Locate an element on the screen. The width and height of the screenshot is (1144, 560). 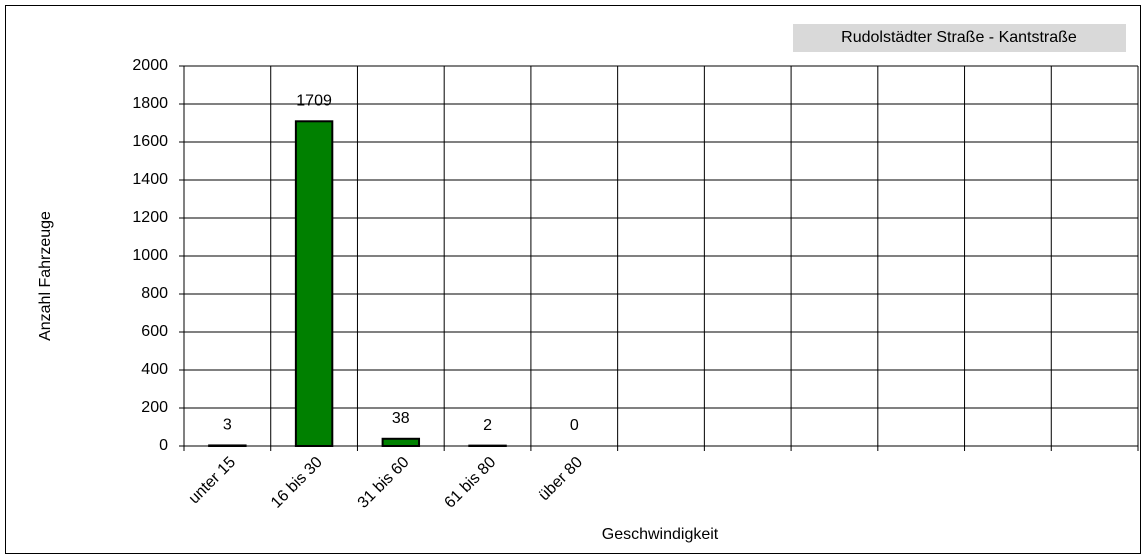
x-axis-label: Geschwindigkeit is located at coordinates (660, 534).